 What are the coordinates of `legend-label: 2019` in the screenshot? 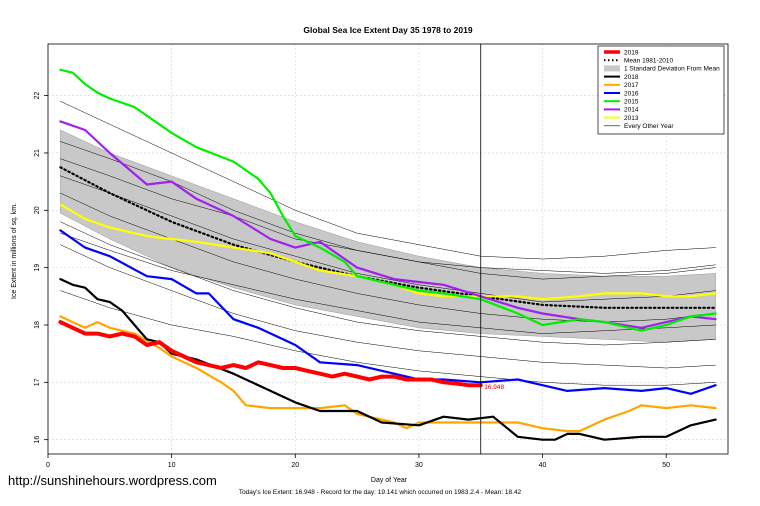 It's located at (631, 52).